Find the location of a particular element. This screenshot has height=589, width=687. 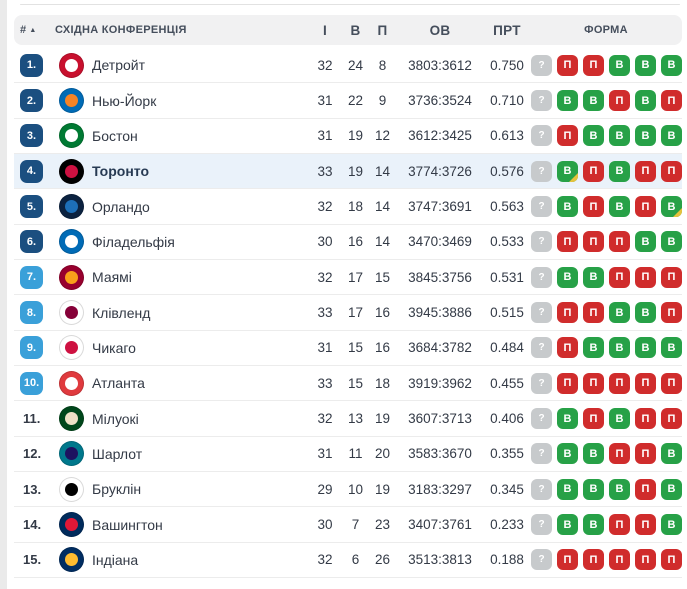

team-name: Вашингтон is located at coordinates (127, 524).